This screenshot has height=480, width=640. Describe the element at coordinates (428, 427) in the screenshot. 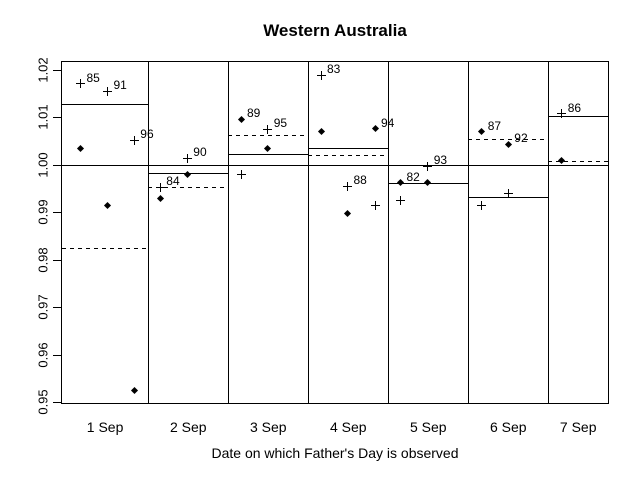

I see `x-tick-label: 5 Sep` at that location.